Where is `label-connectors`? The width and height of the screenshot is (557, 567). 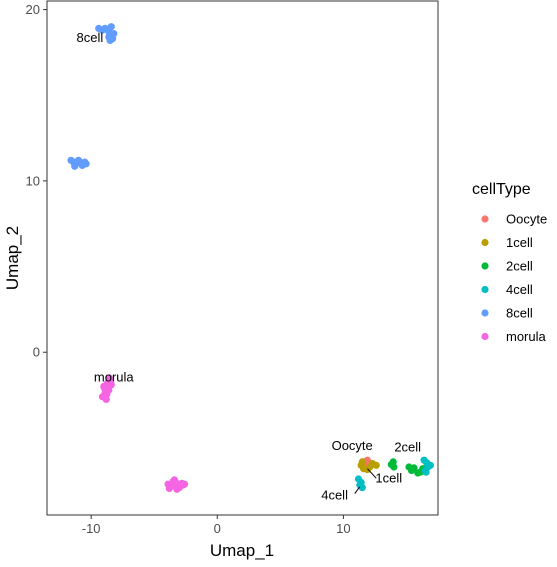 label-connectors is located at coordinates (365, 481).